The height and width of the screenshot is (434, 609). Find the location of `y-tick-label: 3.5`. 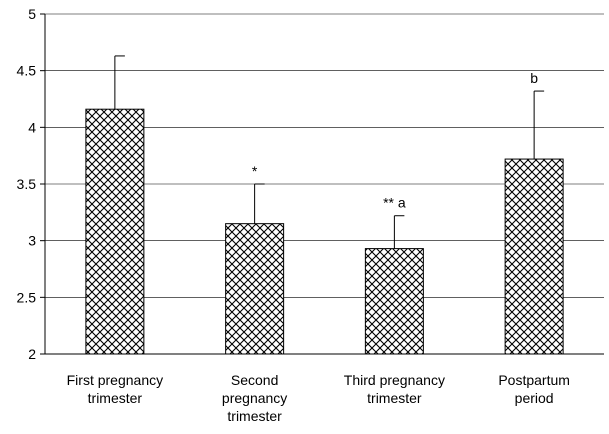

y-tick-label: 3.5 is located at coordinates (27, 184).